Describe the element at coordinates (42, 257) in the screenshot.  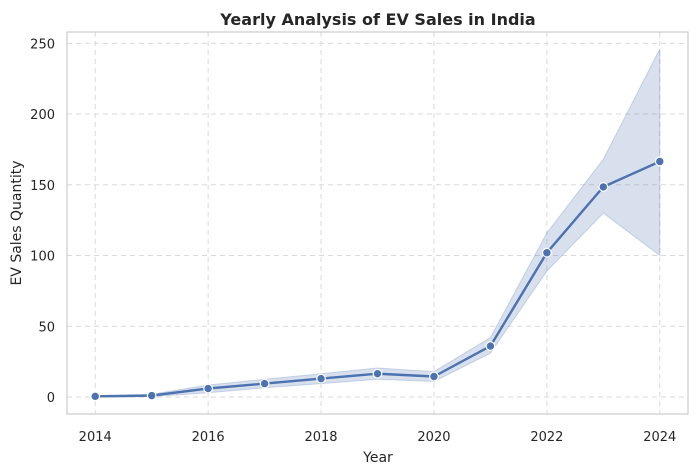
I see `y-tick-label: 100` at that location.